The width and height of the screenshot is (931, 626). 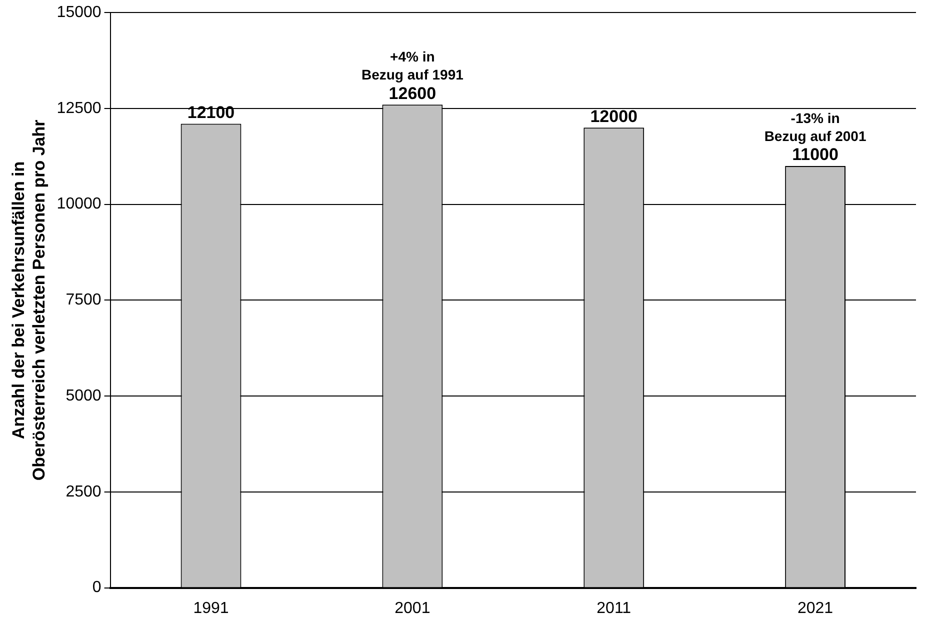 What do you see at coordinates (815, 608) in the screenshot?
I see `x-tick-label: 2021` at bounding box center [815, 608].